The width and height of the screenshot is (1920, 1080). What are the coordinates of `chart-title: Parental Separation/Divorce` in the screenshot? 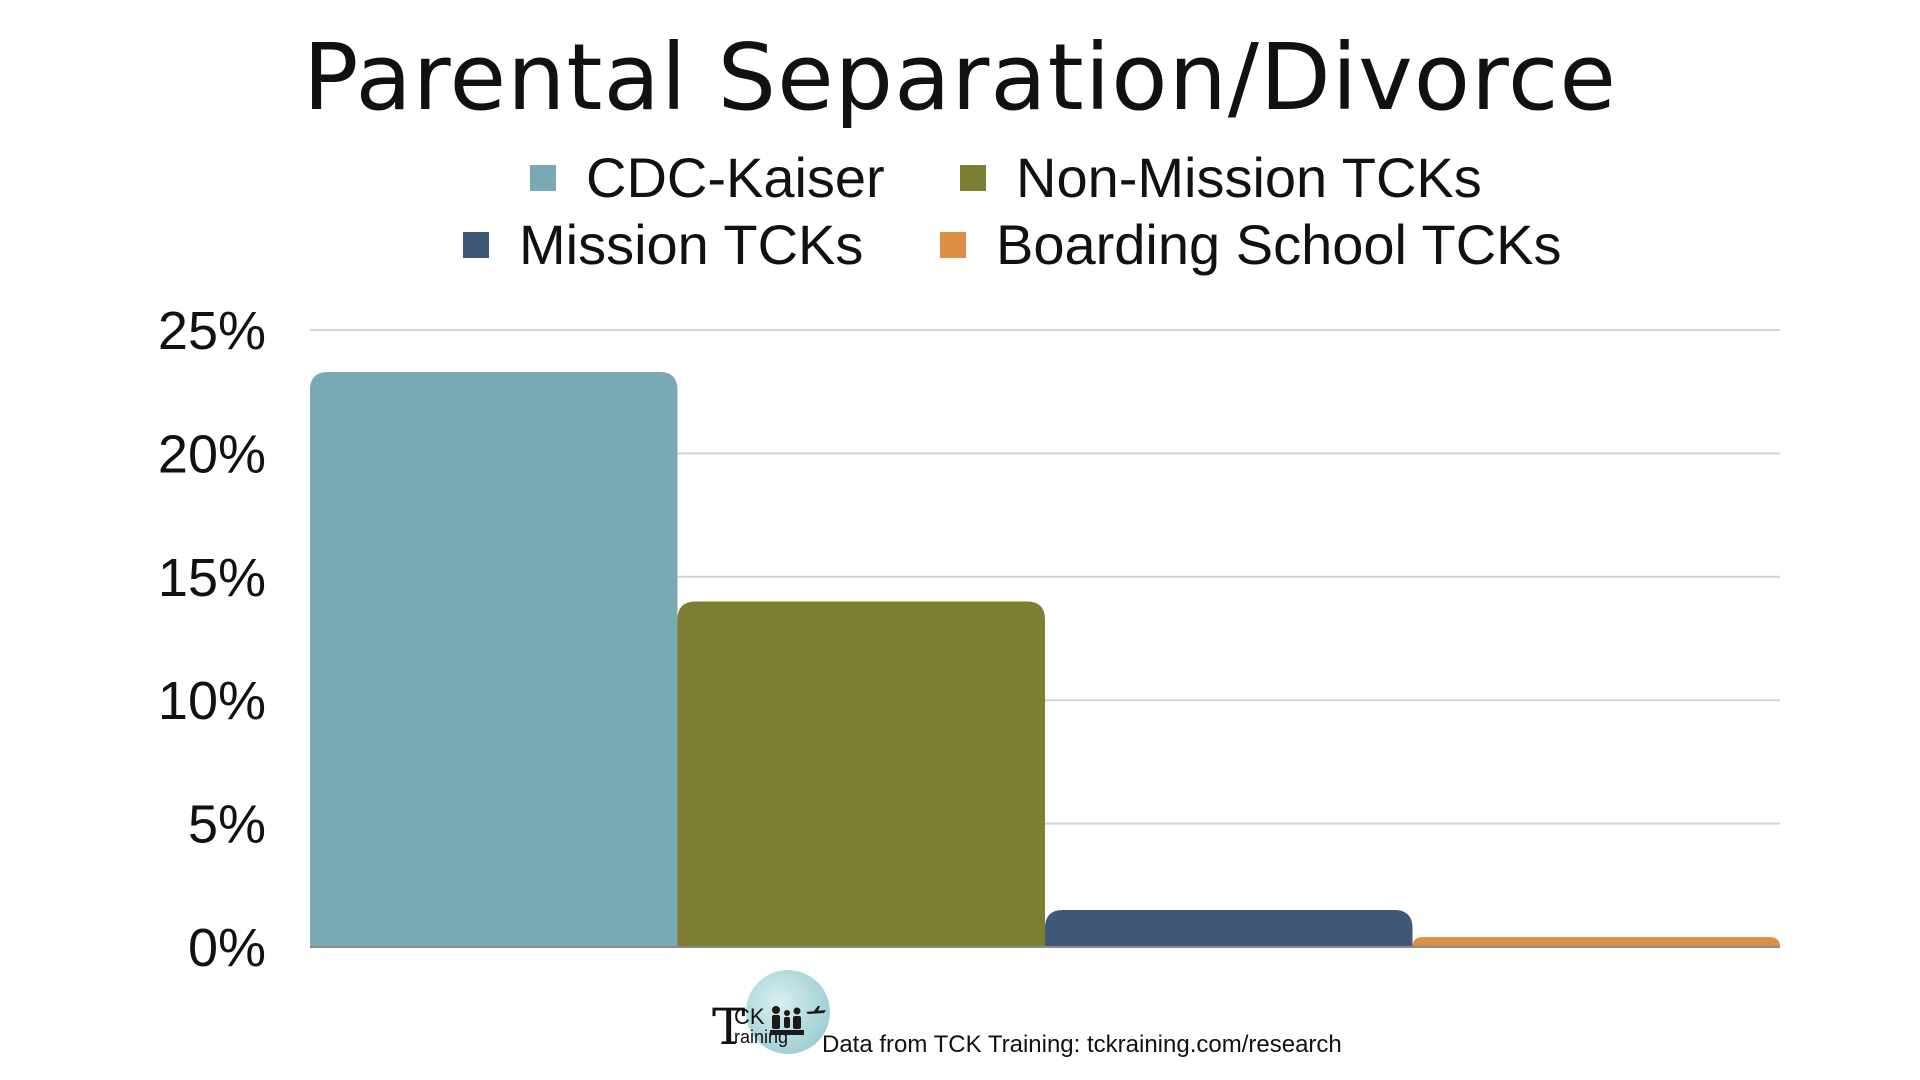 It's located at (959, 77).